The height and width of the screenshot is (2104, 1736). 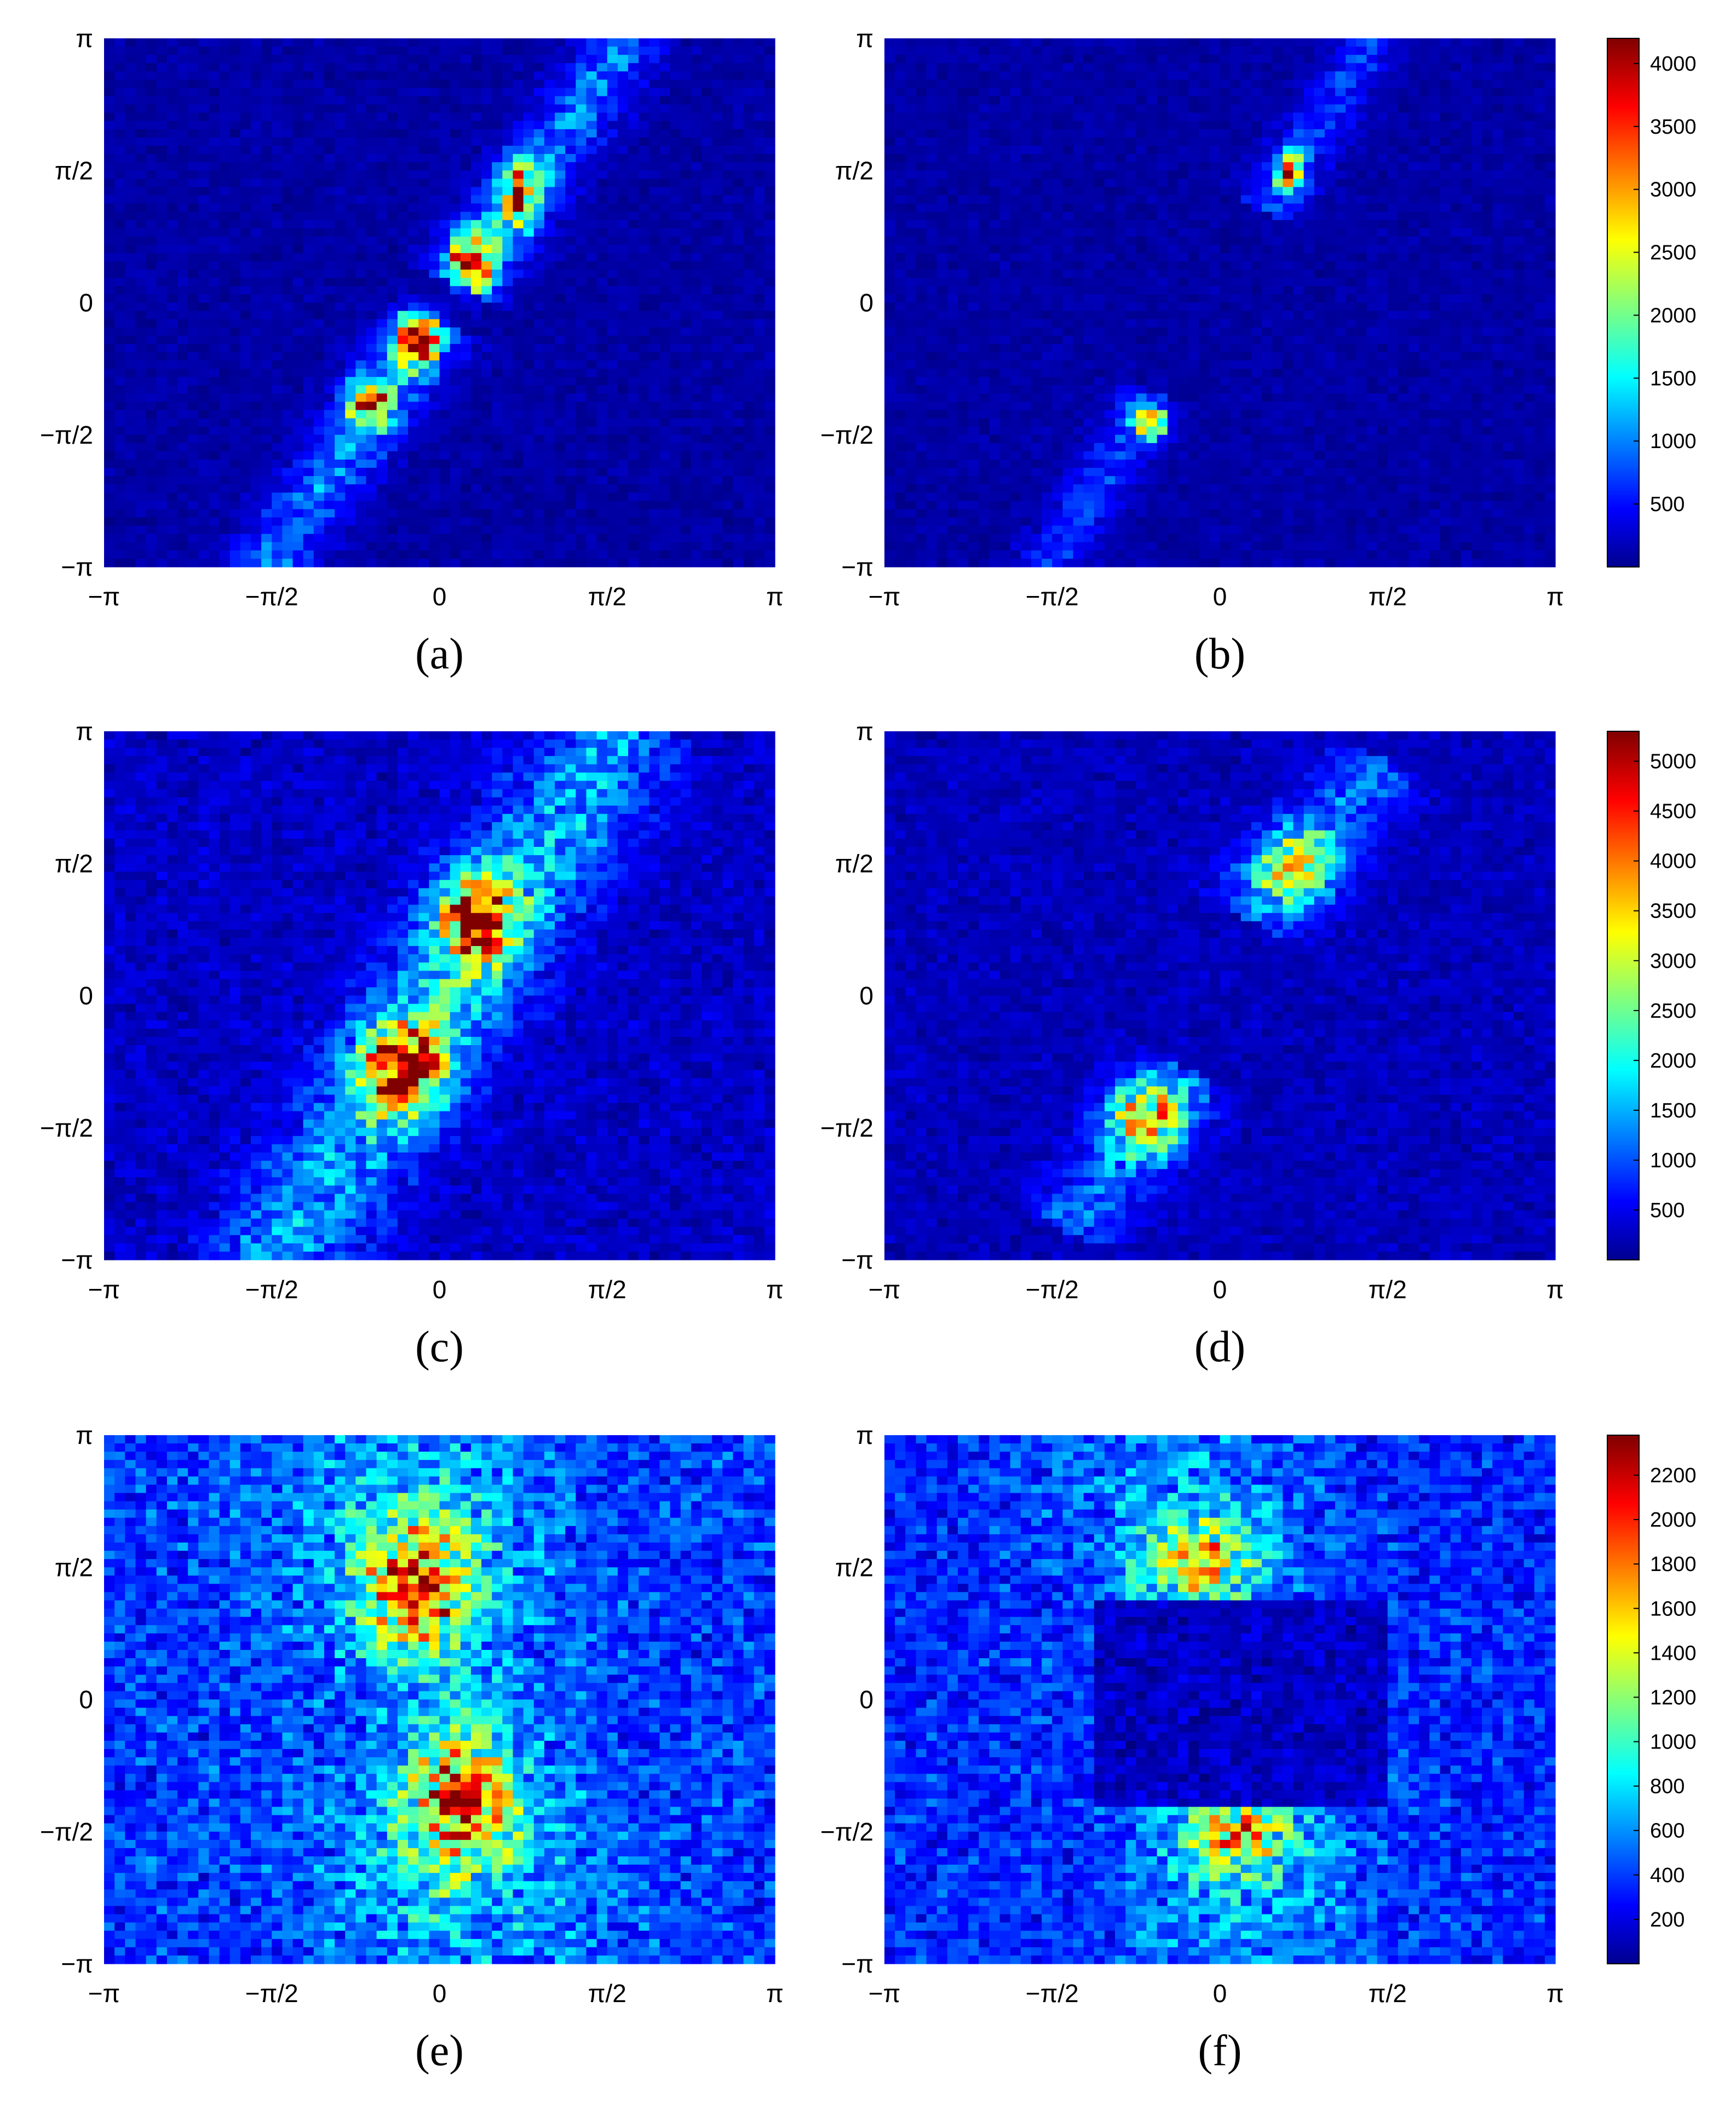 I want to click on y-tick-label: π/2, so click(x=74, y=170).